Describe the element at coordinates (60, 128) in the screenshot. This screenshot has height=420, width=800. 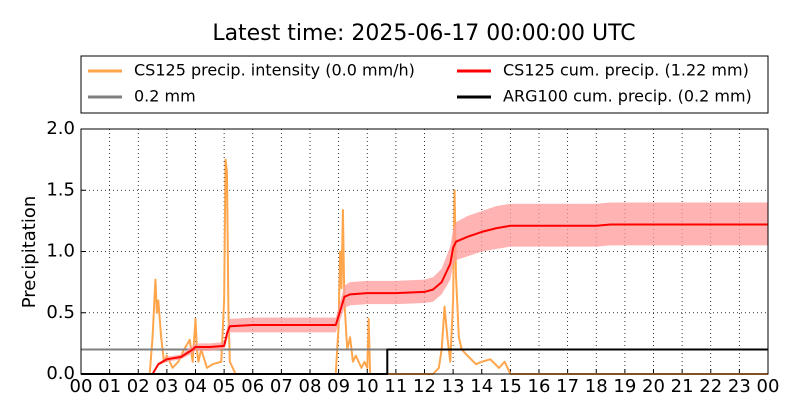
I see `y-tick-label: 2.0` at that location.